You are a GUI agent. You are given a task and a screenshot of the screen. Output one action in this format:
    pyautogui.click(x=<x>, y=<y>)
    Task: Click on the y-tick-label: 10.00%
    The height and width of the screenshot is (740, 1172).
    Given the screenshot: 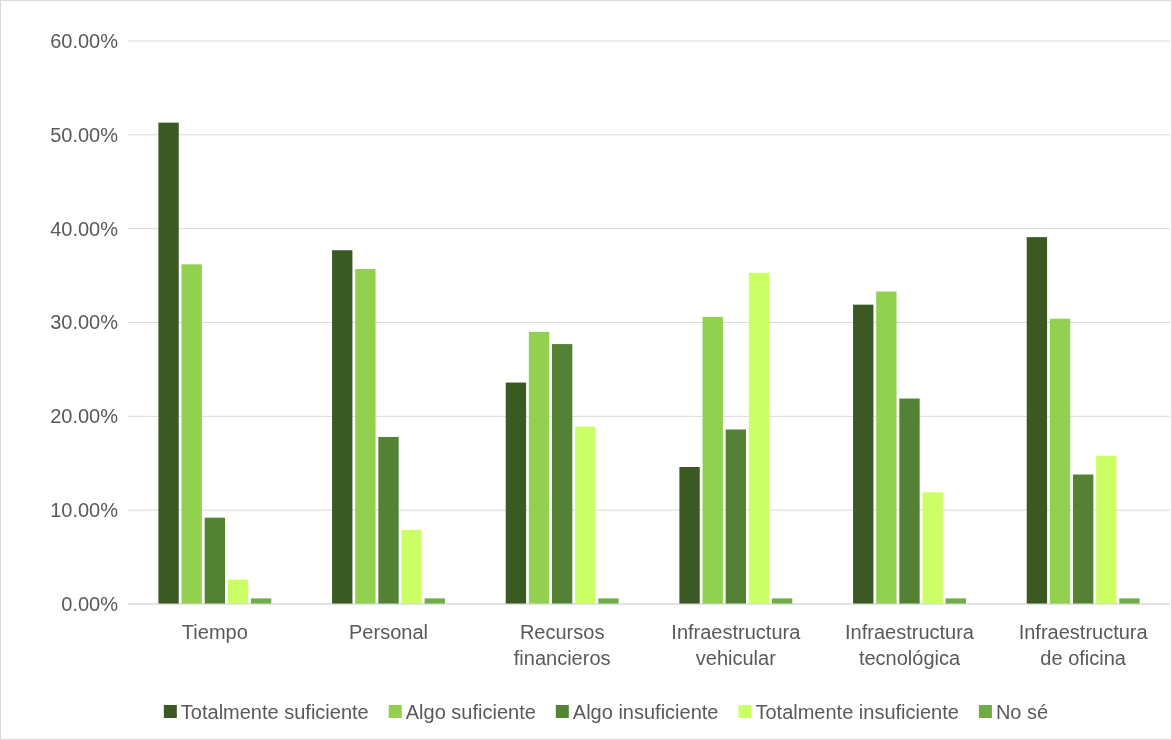 What is the action you would take?
    pyautogui.click(x=84, y=510)
    